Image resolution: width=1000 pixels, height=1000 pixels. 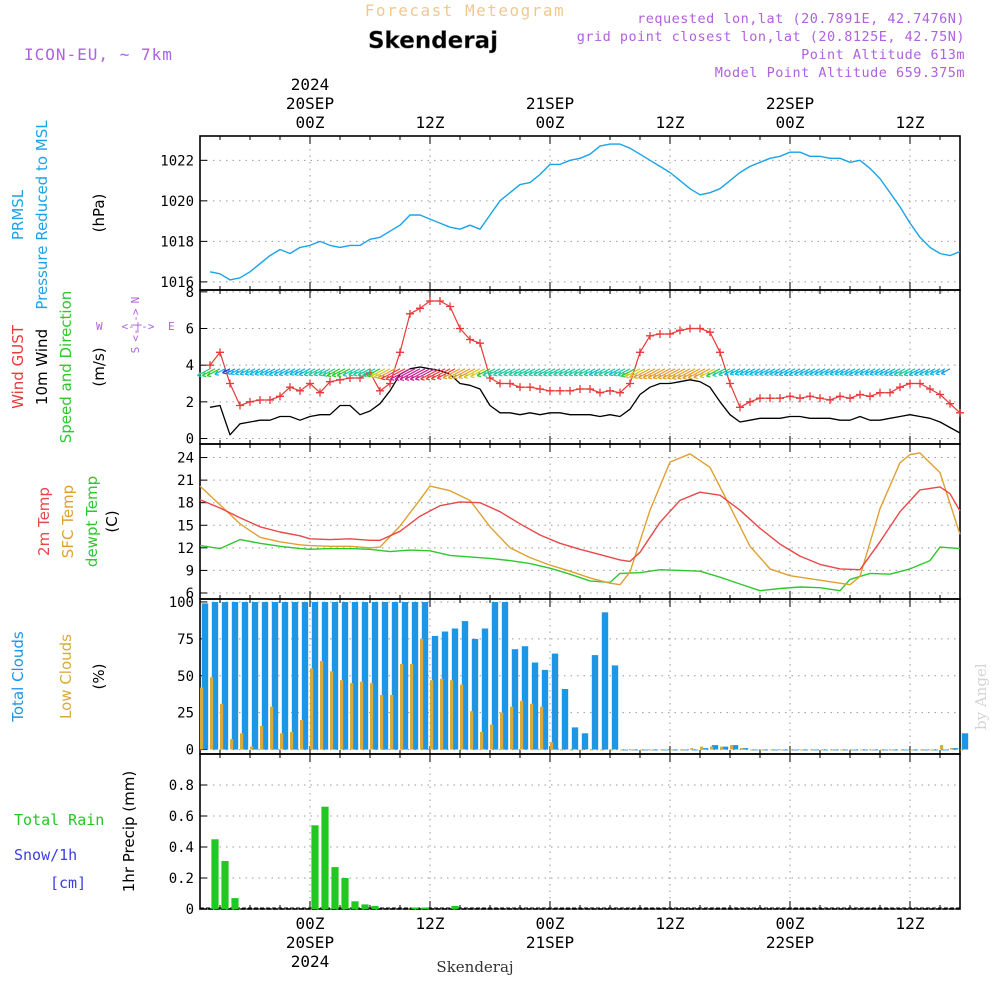 I want to click on pressure-line, so click(x=585, y=212).